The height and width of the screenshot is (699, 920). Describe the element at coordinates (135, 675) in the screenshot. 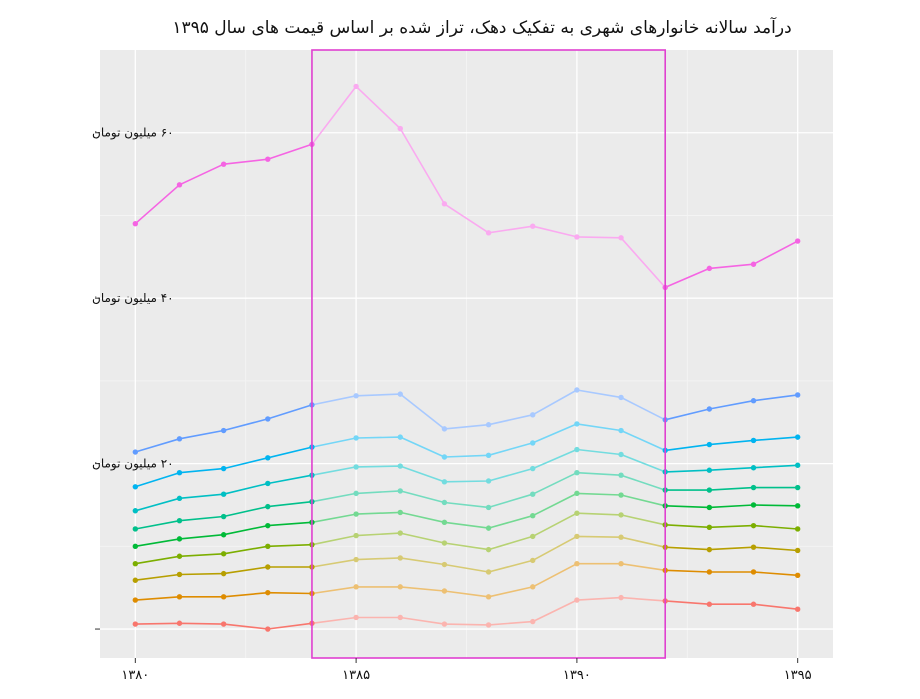

I see `x-tick-label: ۱۳۸۰` at that location.